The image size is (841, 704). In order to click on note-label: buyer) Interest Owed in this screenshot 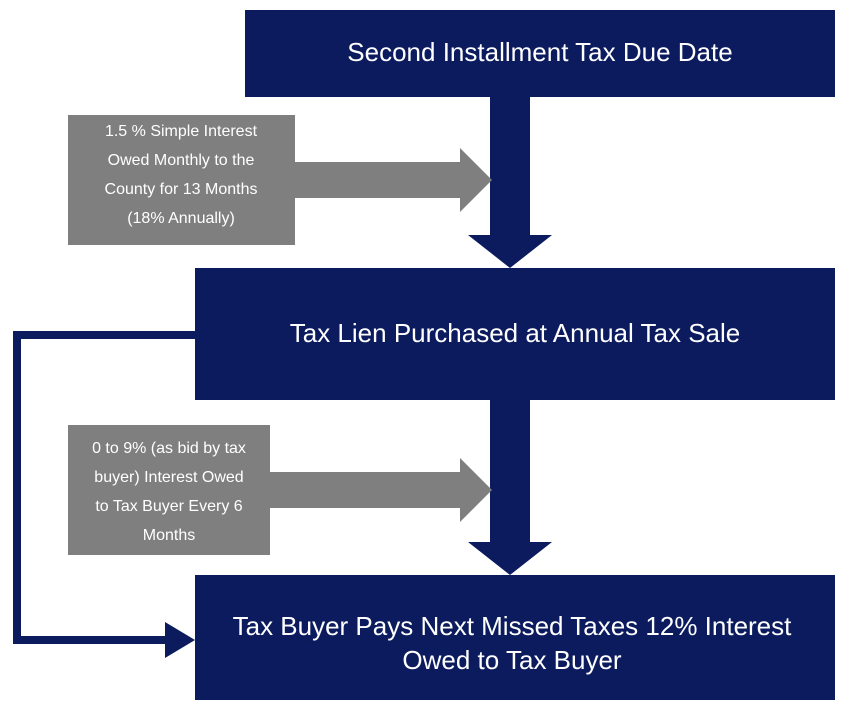, I will do `click(168, 477)`.